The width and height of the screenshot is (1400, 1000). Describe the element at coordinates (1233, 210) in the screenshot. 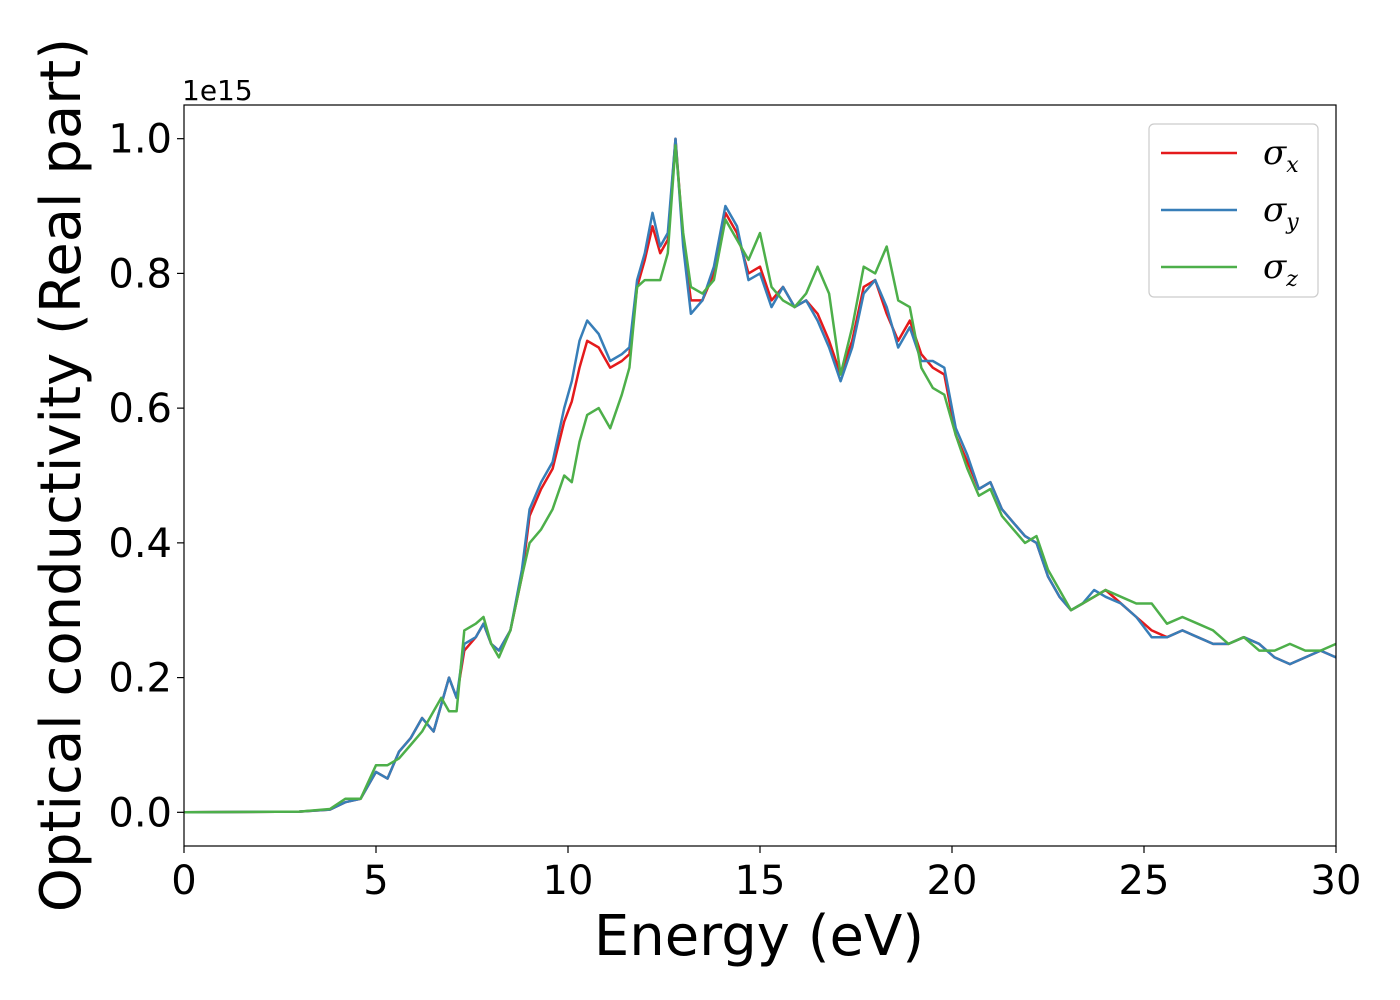

I see `legend: σx σy σz` at that location.